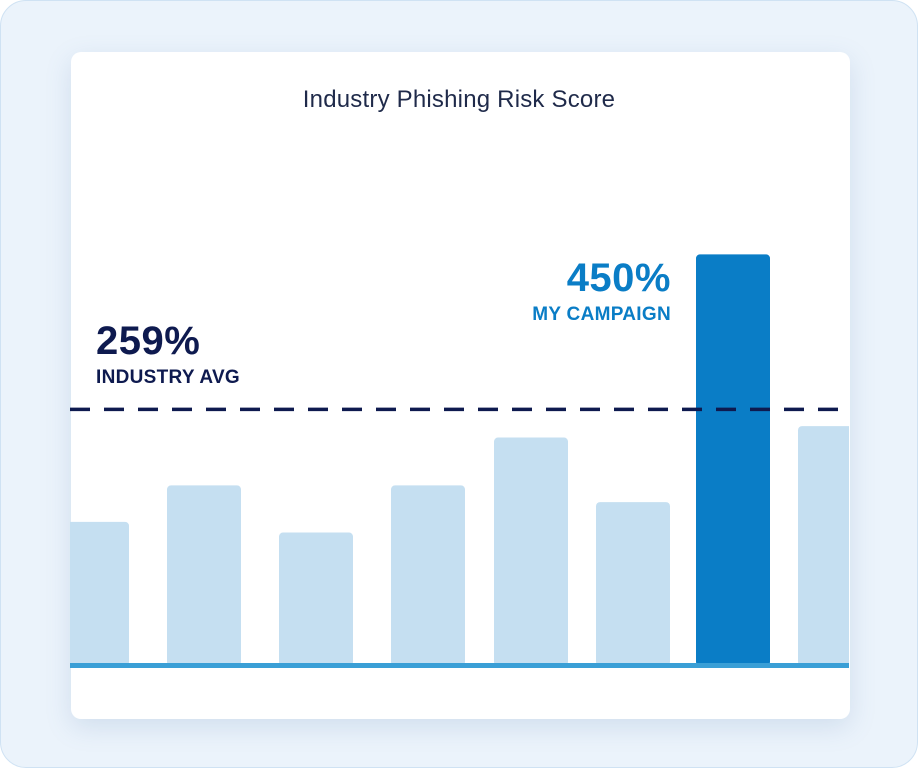 This screenshot has height=768, width=918. What do you see at coordinates (733, 460) in the screenshot?
I see `bar-my-campaign` at bounding box center [733, 460].